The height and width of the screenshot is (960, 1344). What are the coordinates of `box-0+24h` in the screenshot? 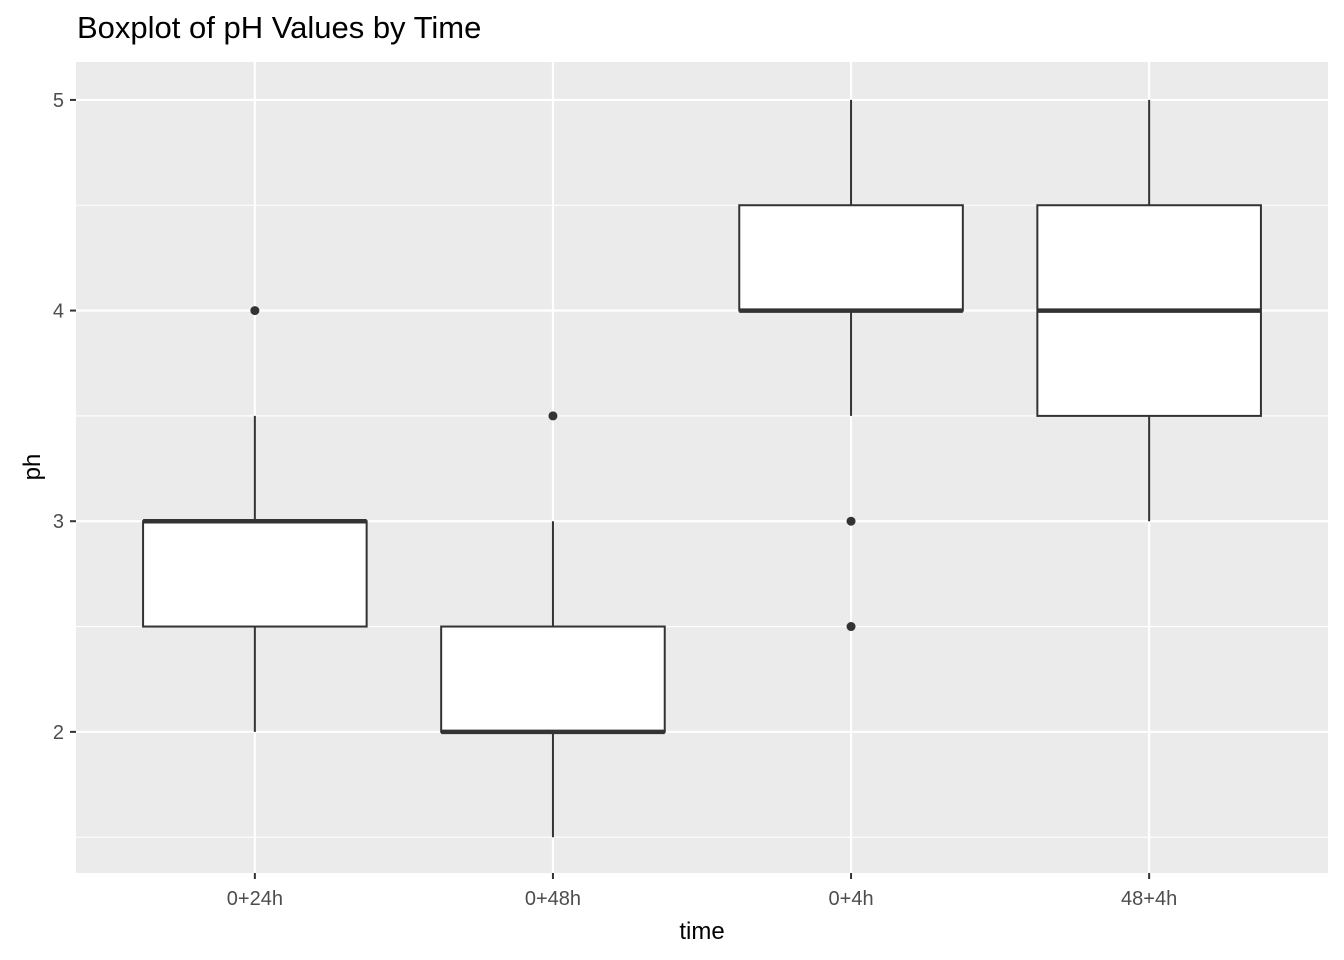 It's located at (255, 519).